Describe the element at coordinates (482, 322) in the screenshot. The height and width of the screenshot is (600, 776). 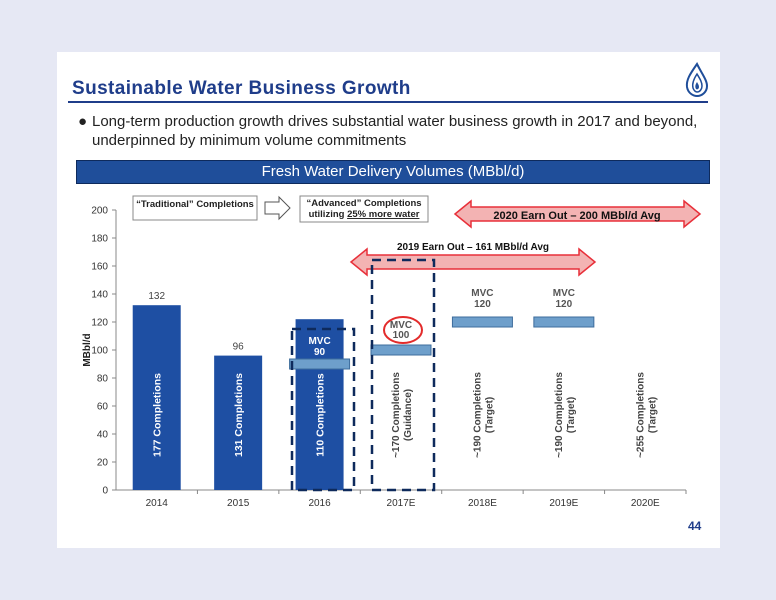
I see `mvc-marker-2018E` at that location.